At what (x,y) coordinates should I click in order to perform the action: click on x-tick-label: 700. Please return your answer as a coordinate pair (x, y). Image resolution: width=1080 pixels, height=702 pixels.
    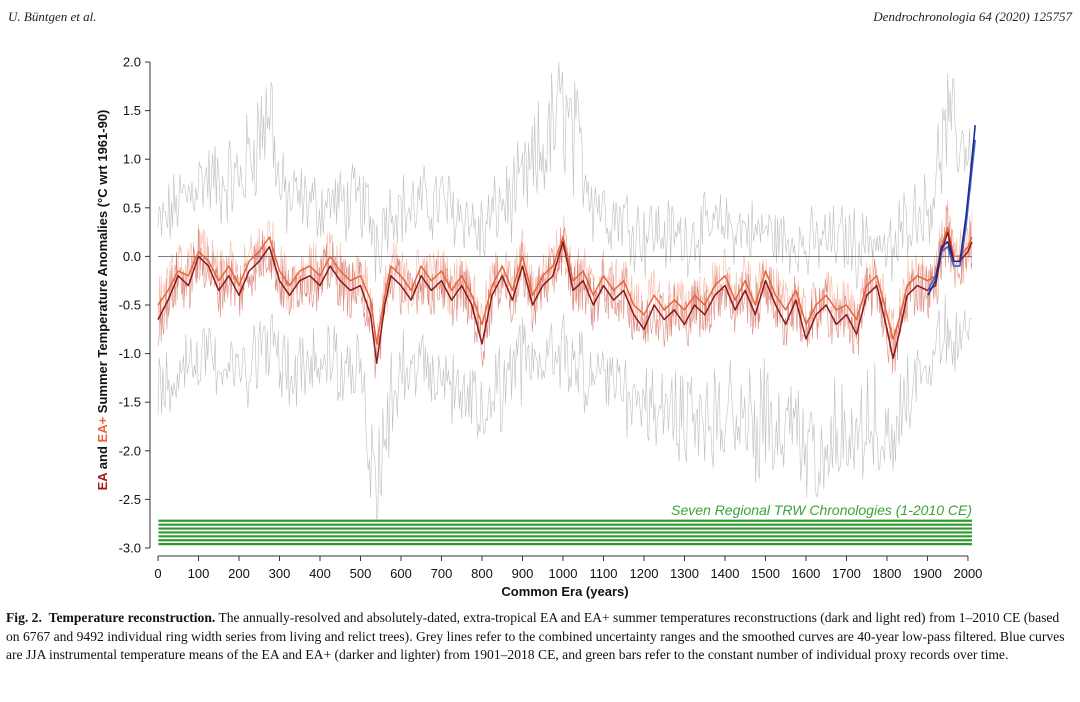
    Looking at the image, I should click on (442, 573).